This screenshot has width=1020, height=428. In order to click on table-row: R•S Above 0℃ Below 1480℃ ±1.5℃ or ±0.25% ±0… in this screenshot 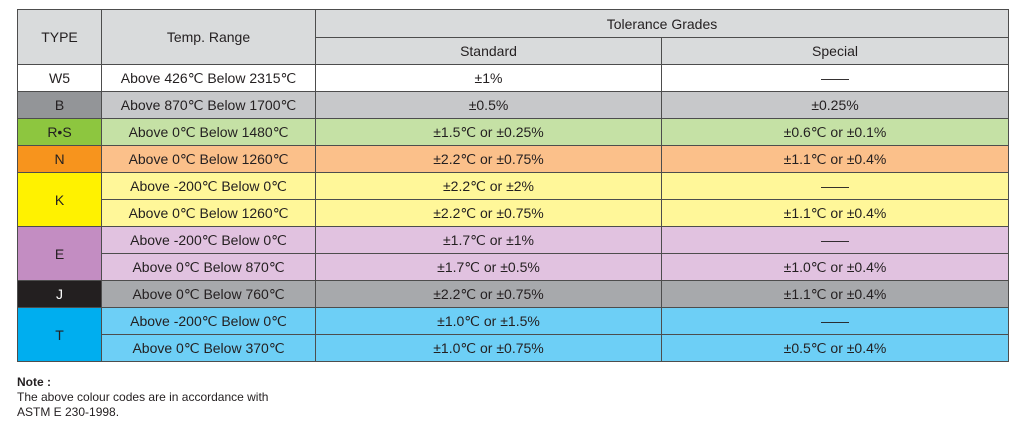, I will do `click(513, 132)`.